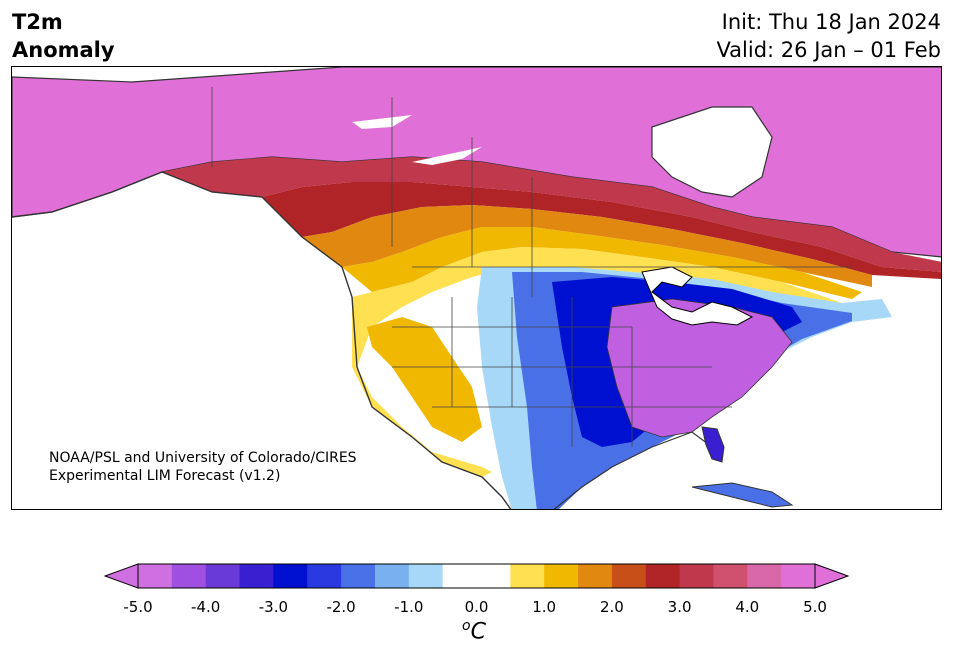  Describe the element at coordinates (832, 576) in the screenshot. I see `colorbar-right-arrow` at that location.